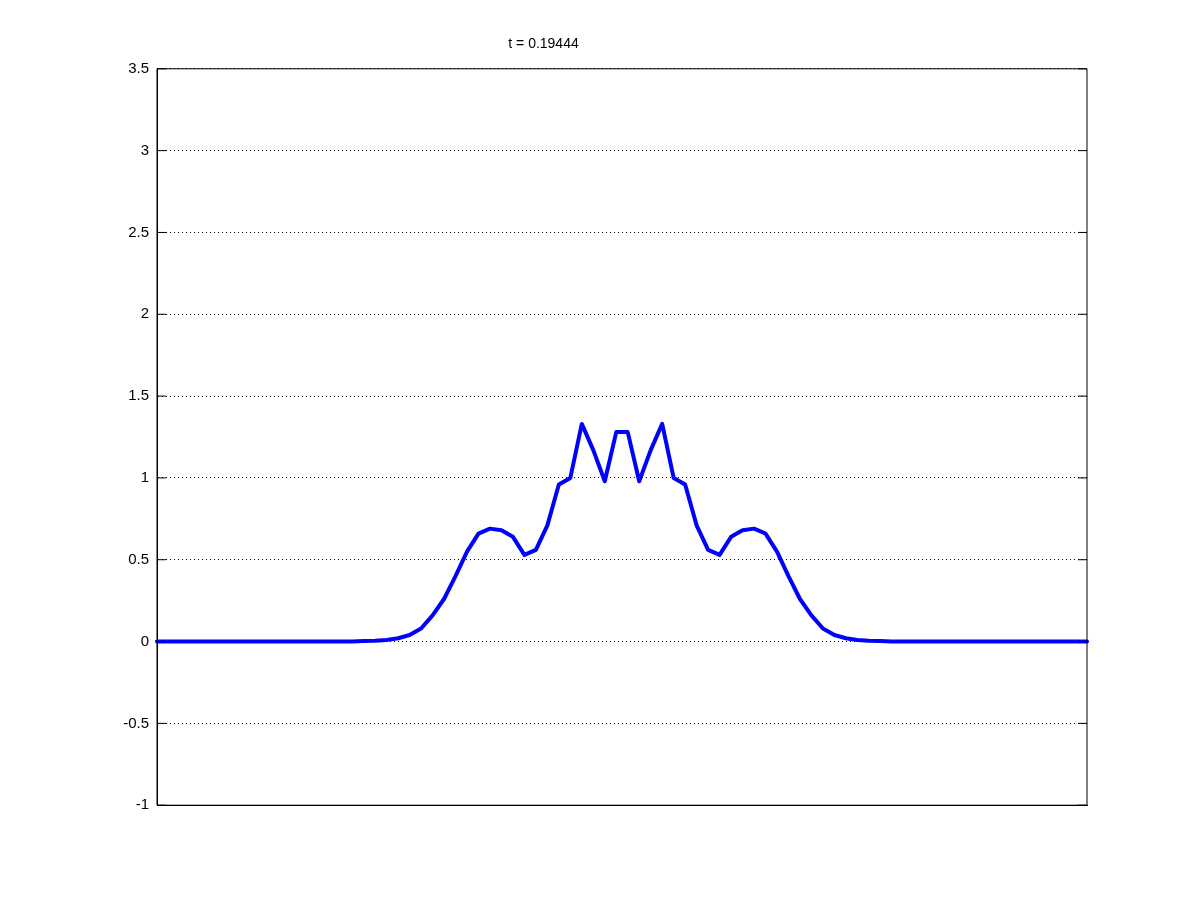  What do you see at coordinates (142, 804) in the screenshot?
I see `y-tick-label: -1` at bounding box center [142, 804].